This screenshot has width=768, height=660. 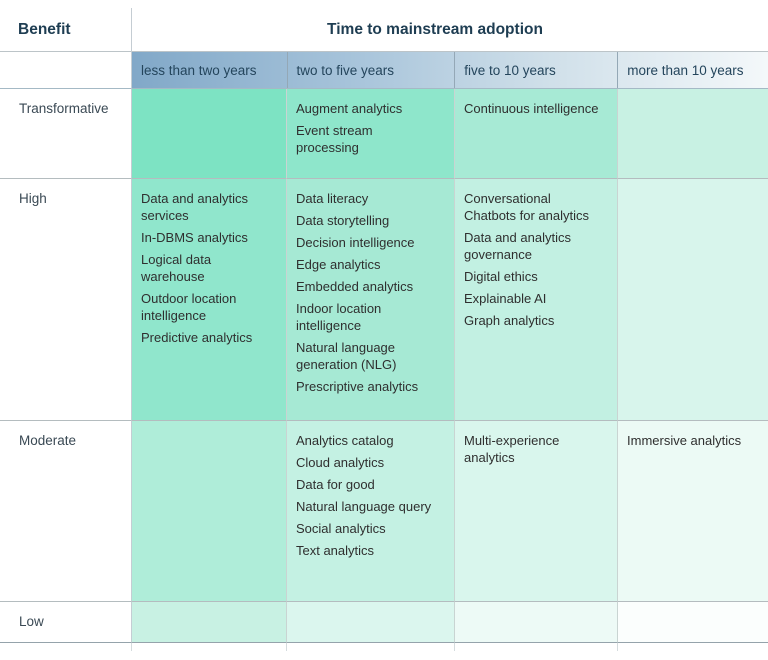 I want to click on row-label-moderate: Moderate, so click(x=66, y=511).